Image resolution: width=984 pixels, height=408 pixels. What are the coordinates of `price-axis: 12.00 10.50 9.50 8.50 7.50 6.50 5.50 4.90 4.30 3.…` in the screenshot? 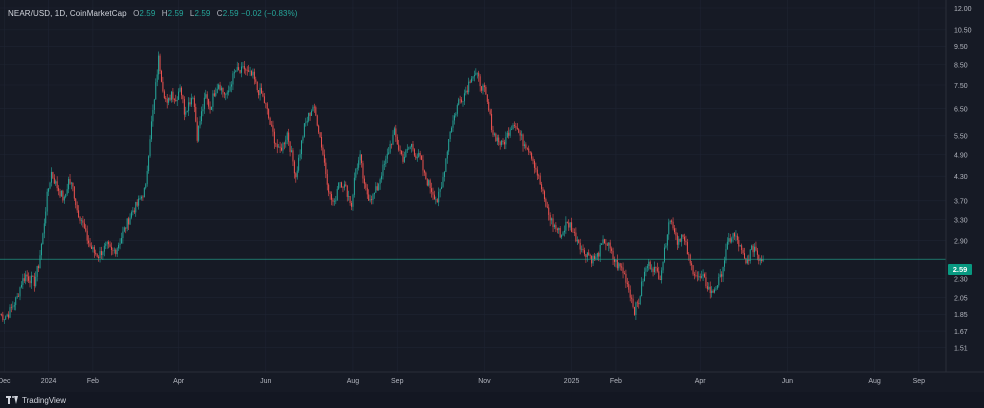 It's located at (958, 186).